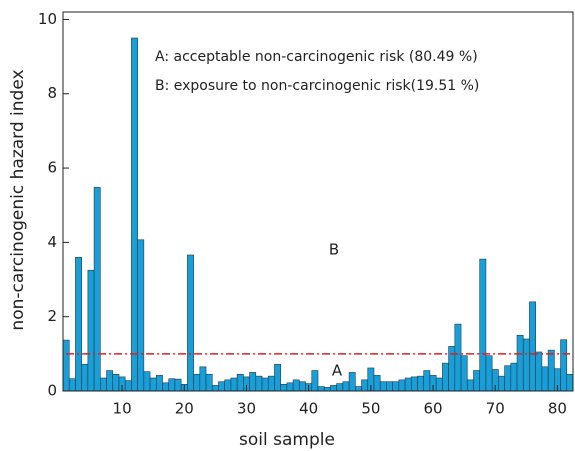 This screenshot has height=451, width=575. Describe the element at coordinates (18, 199) in the screenshot. I see `y-axis-label: non-carcinogenic hazard index` at that location.